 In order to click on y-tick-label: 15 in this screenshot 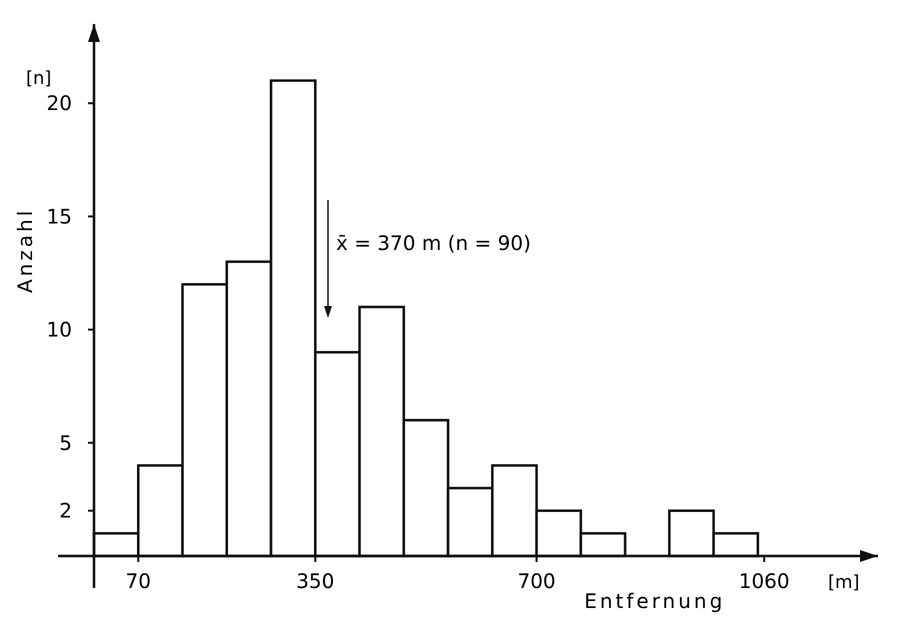, I will do `click(59, 216)`.